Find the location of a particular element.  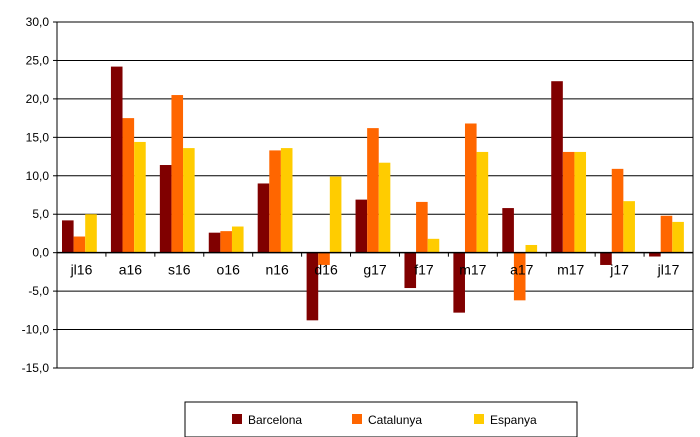

y-tick-labels: -15,0 -10,0 -5,0 0,0 5,0 10,0 15,0 20,0 25,0 30,0 is located at coordinates (36, 195).